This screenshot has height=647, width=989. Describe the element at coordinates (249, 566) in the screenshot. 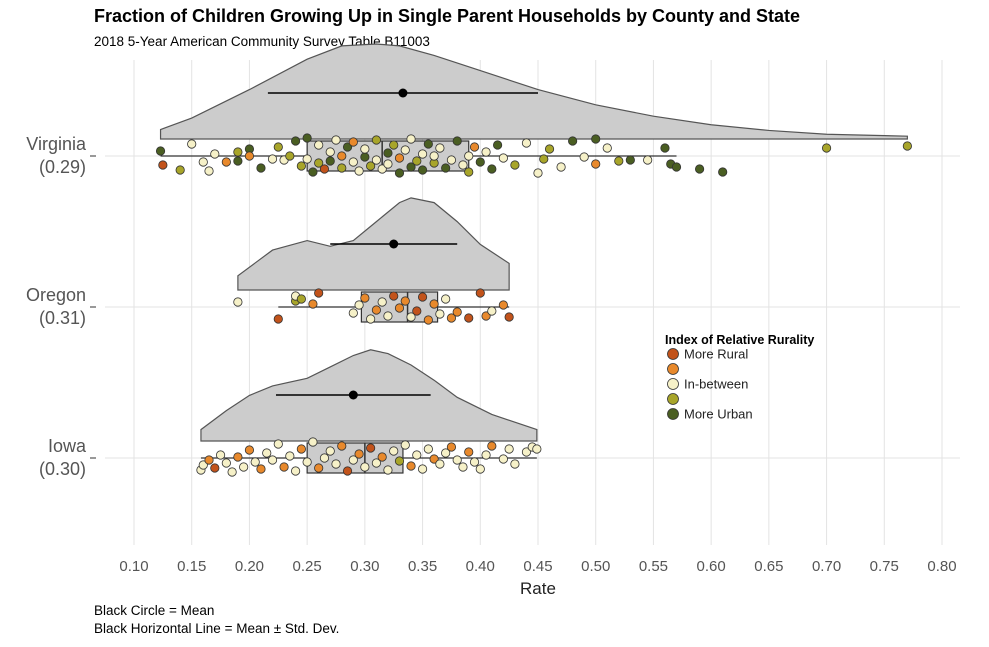

I see `x-tick-label: 0.20` at that location.